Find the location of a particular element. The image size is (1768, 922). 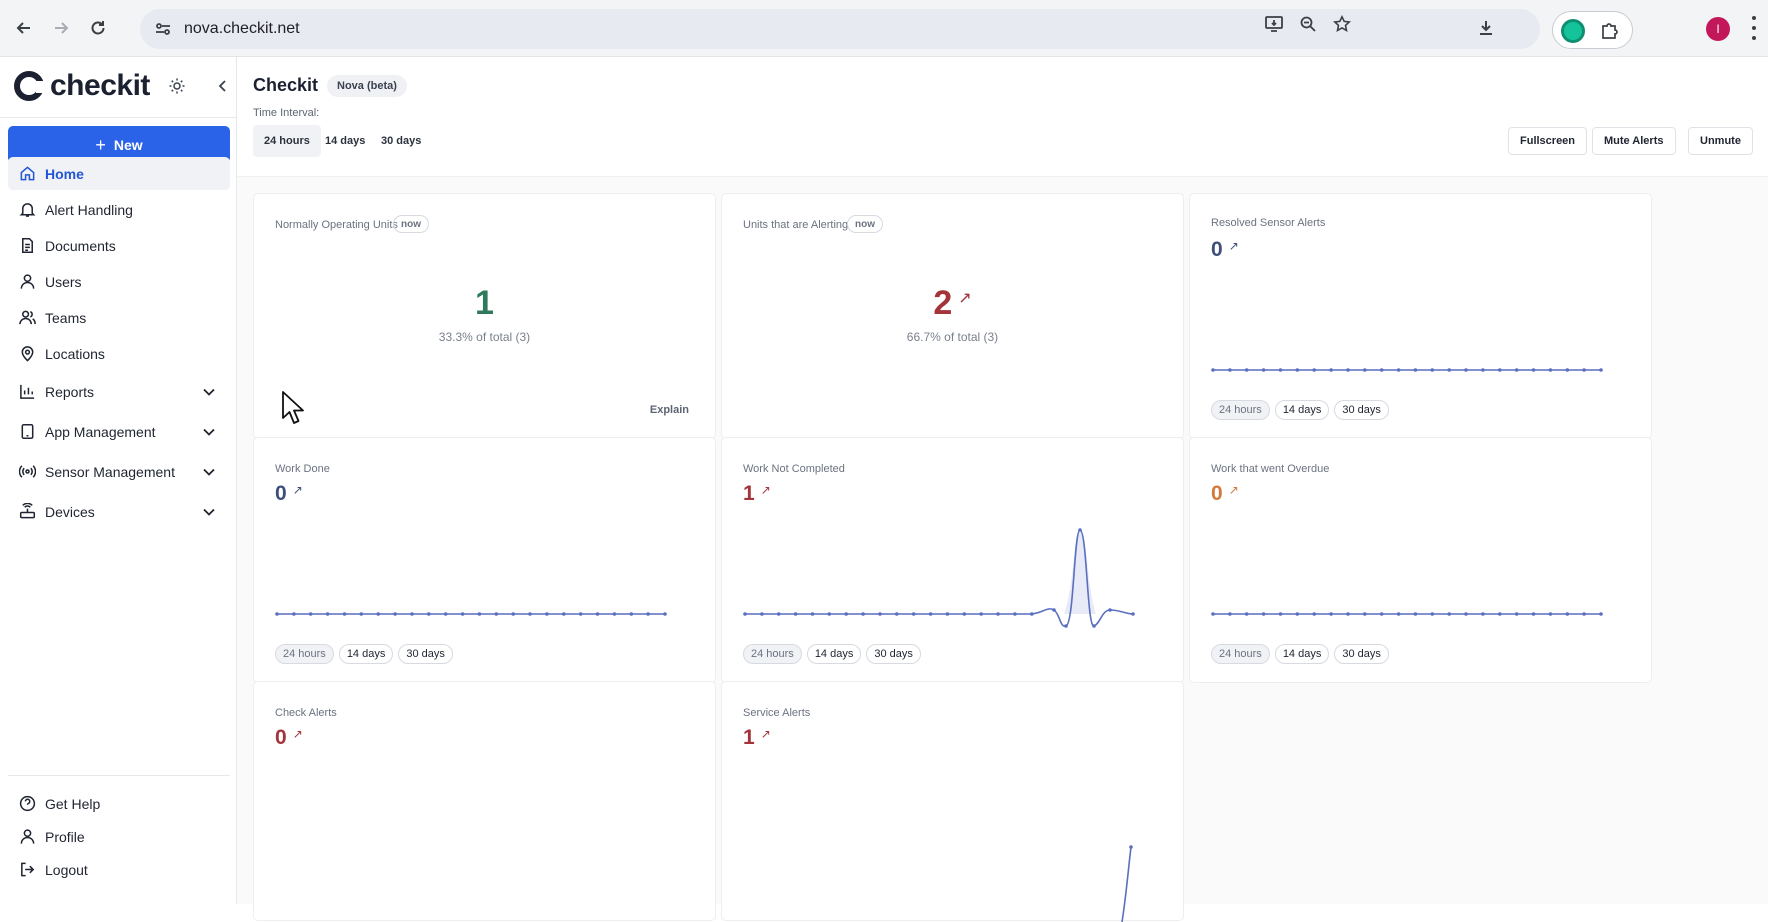

install-app-icon is located at coordinates (1274, 24).